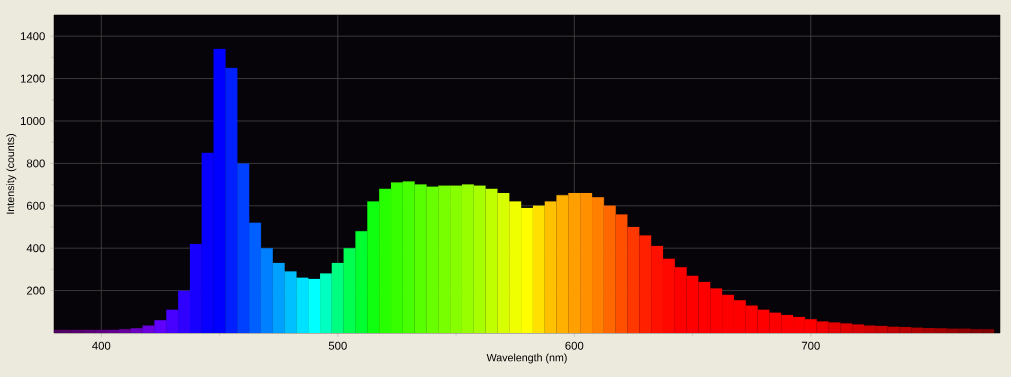 The image size is (1011, 377). What do you see at coordinates (32, 120) in the screenshot?
I see `y-tick-label: 1000` at bounding box center [32, 120].